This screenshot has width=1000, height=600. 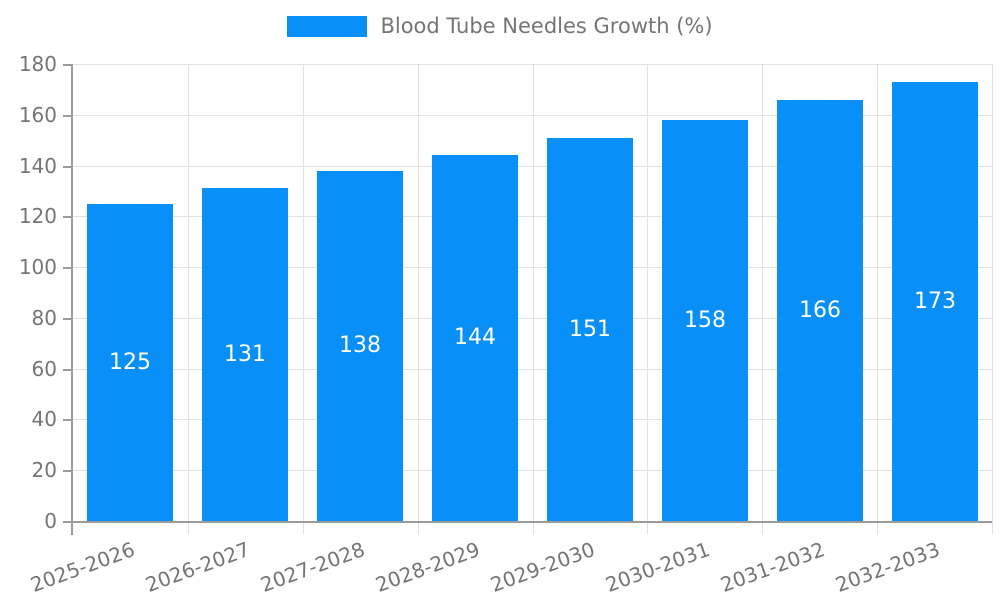 What do you see at coordinates (44, 419) in the screenshot?
I see `y-tick-label: 40` at bounding box center [44, 419].